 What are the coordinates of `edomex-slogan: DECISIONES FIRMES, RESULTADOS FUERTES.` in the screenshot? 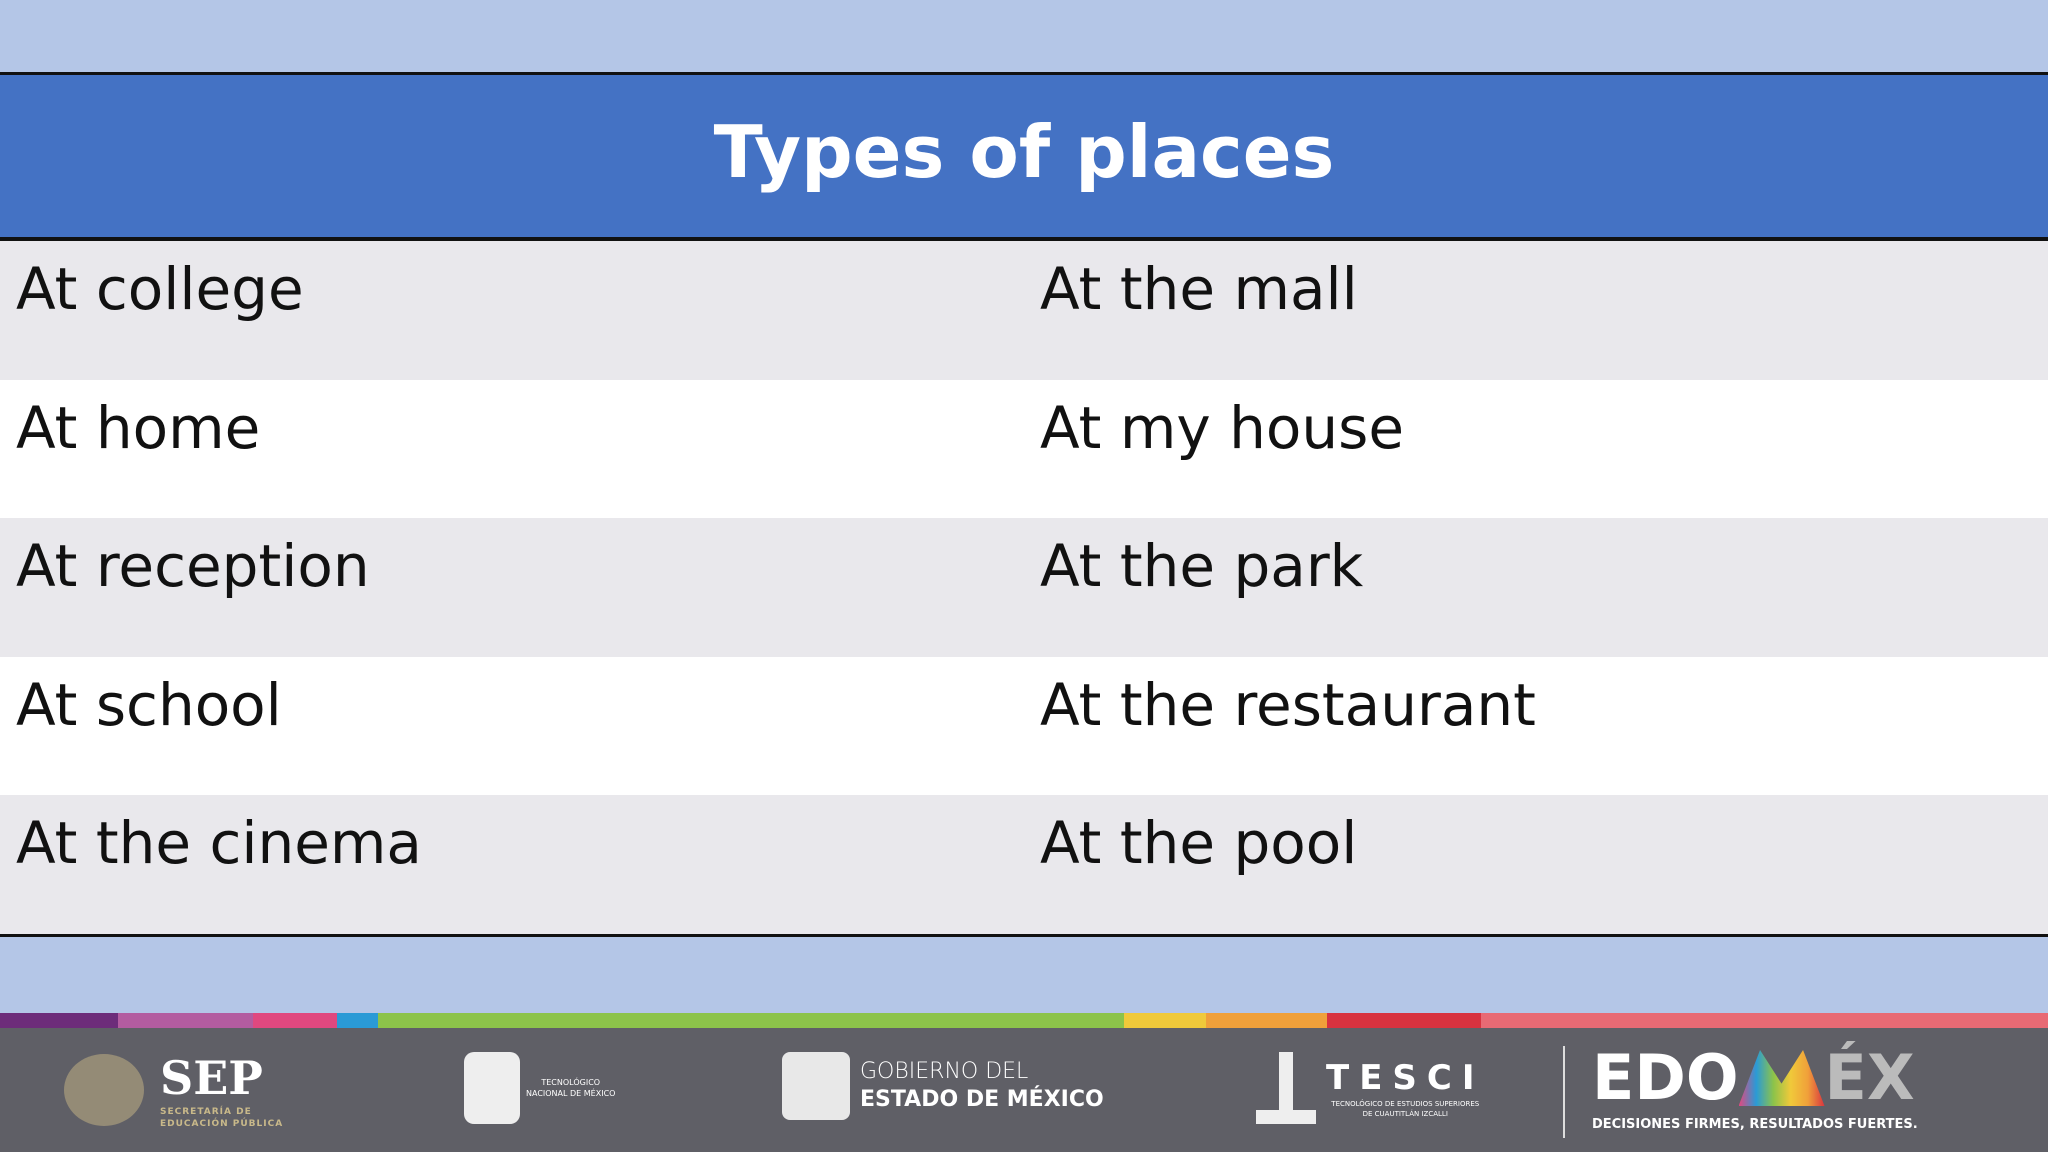 It's located at (1755, 1124).